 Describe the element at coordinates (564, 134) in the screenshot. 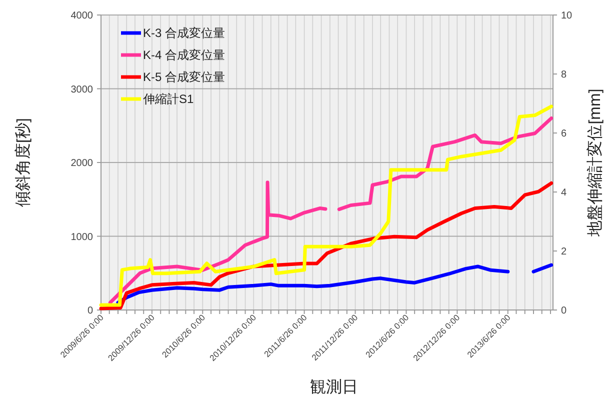

I see `y2-tick-label: 6` at that location.